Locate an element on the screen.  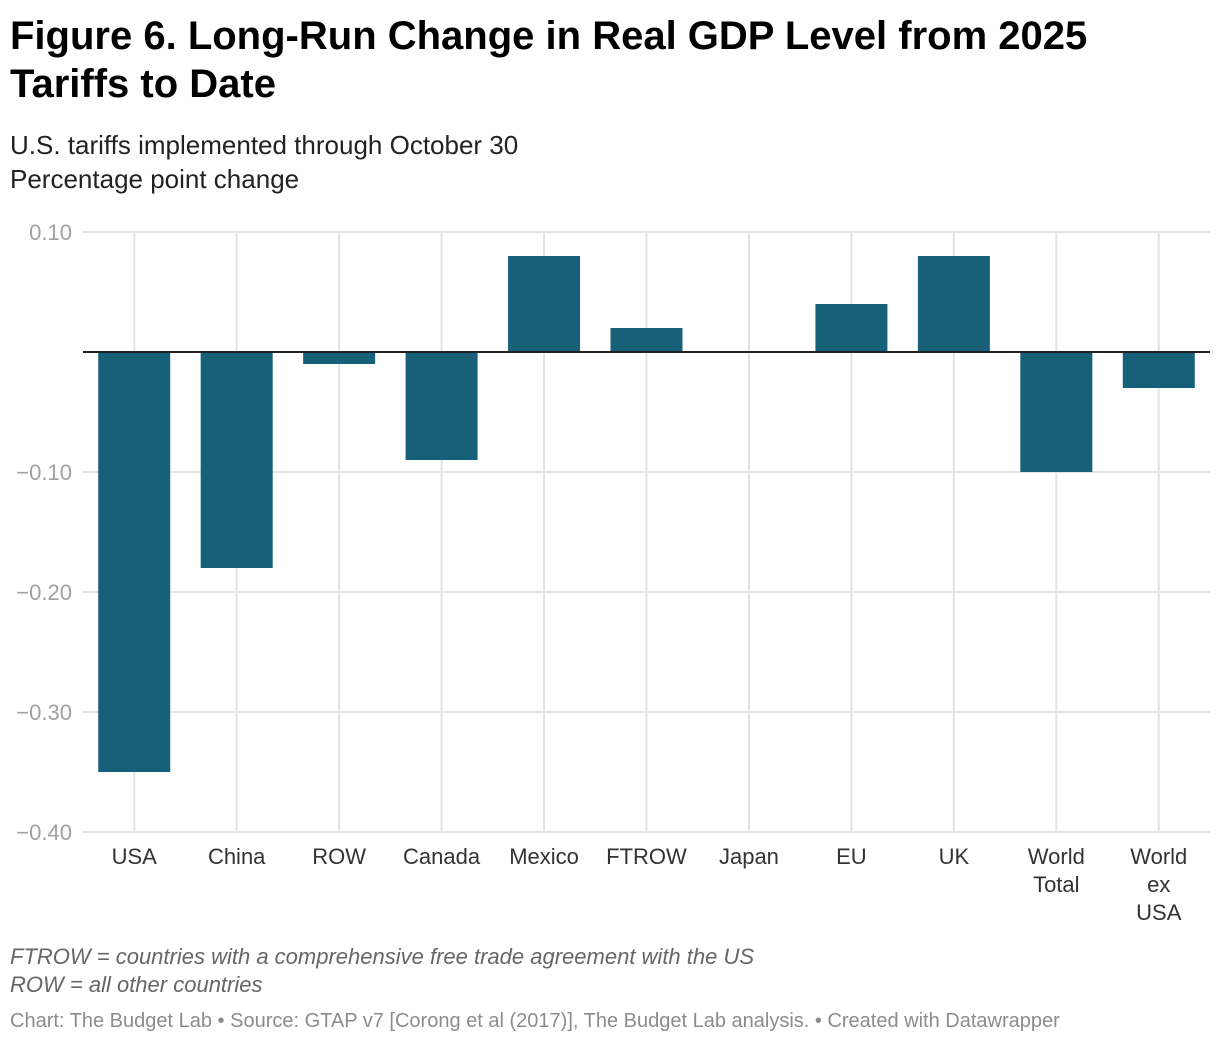
x-tick-label: Mexico is located at coordinates (544, 856).